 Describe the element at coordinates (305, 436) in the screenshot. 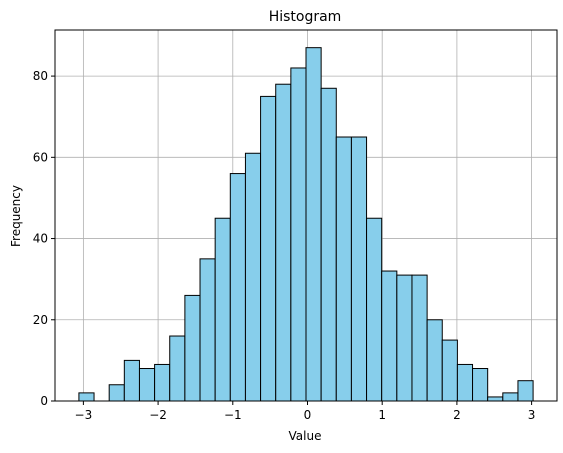

I see `x-axis-label: Value` at that location.